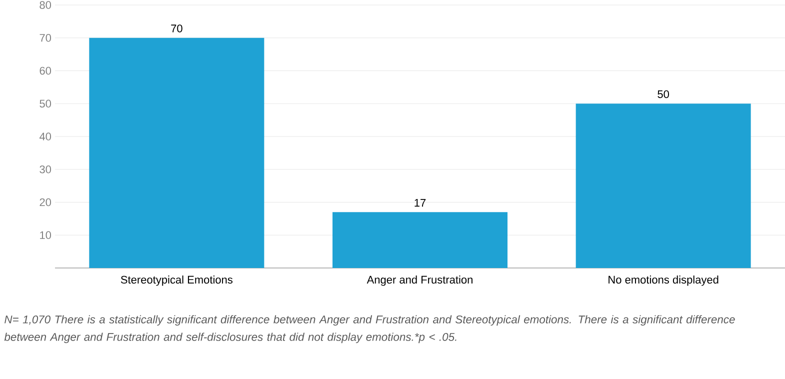  What do you see at coordinates (46, 235) in the screenshot?
I see `y-tick-label: 10` at bounding box center [46, 235].